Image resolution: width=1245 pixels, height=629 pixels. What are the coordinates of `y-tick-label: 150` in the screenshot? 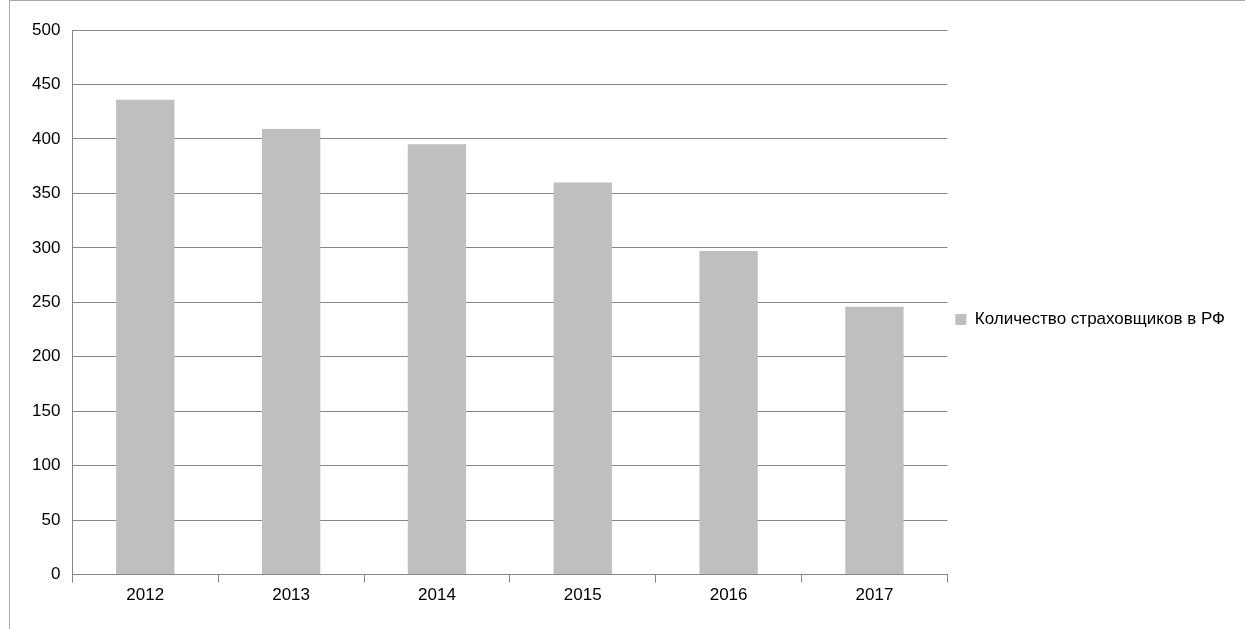 It's located at (46, 410).